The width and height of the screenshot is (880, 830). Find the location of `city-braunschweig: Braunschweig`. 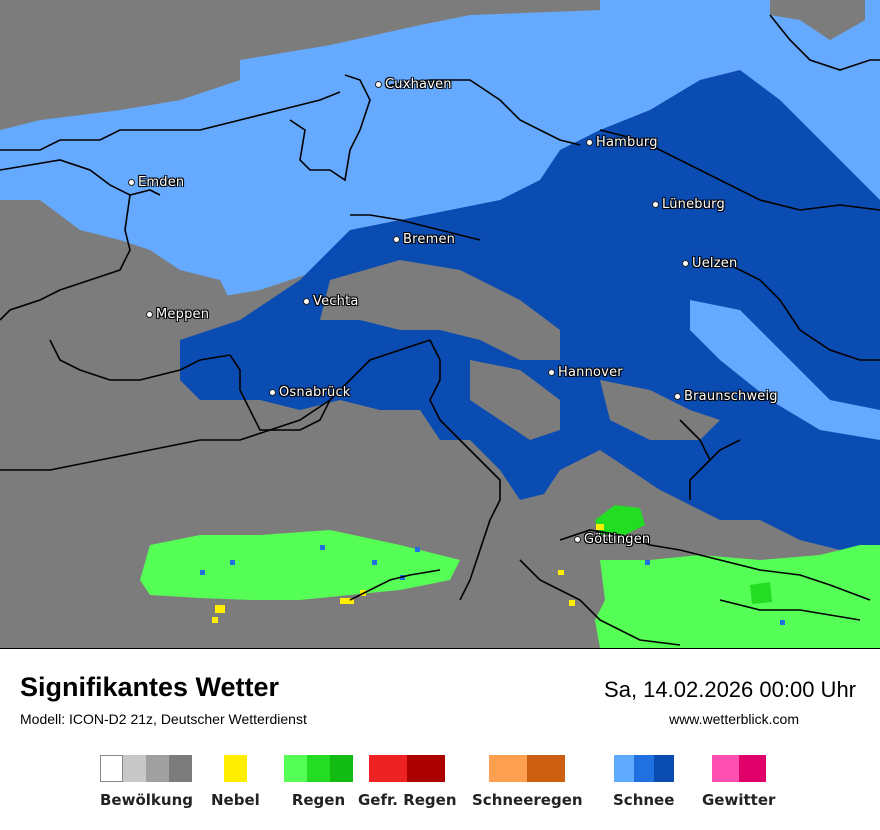

city-braunschweig: Braunschweig is located at coordinates (726, 396).